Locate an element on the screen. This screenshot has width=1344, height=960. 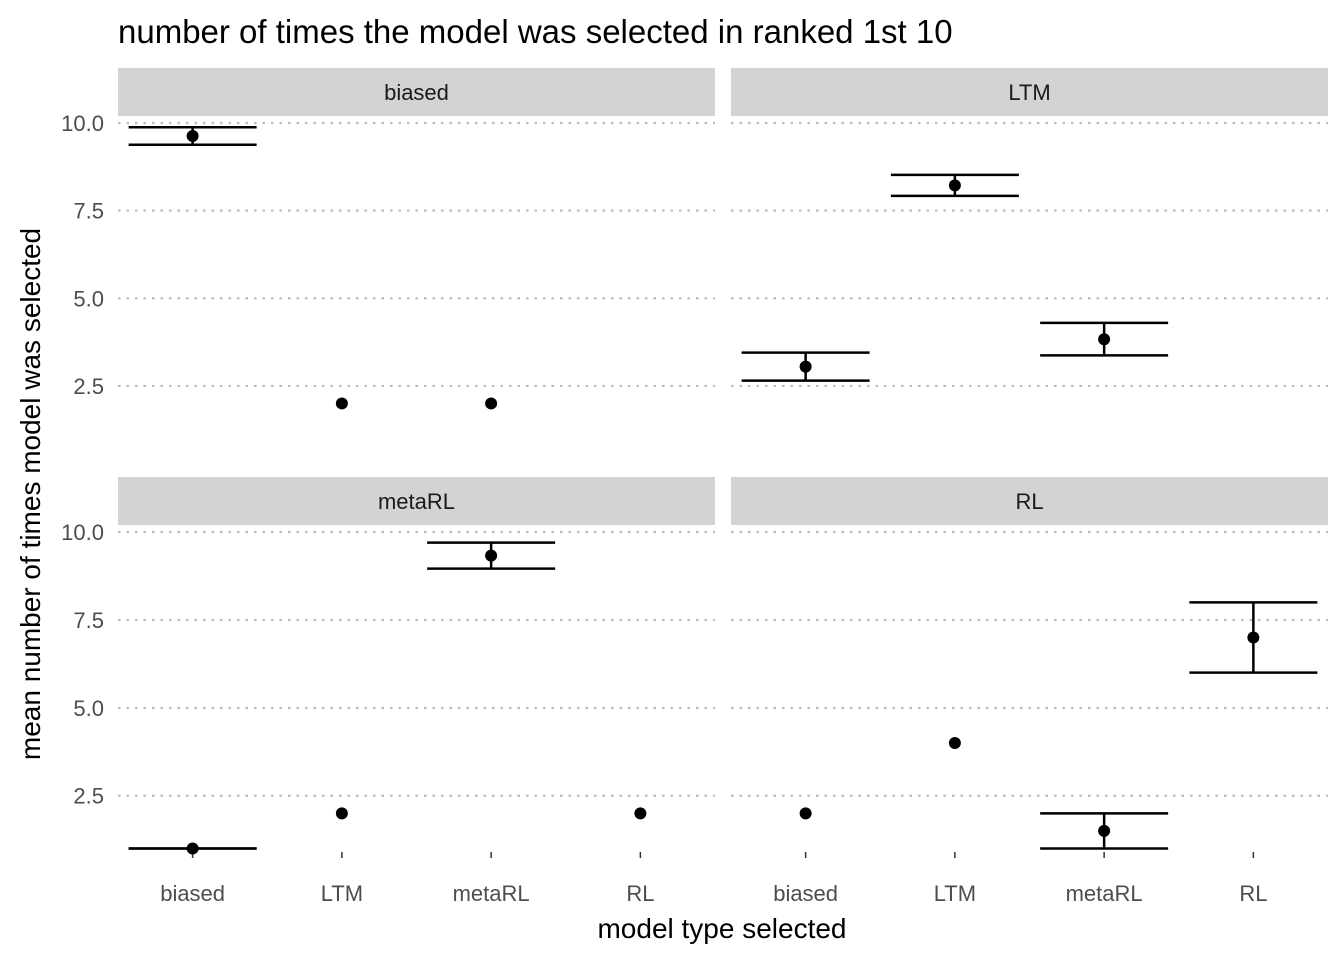
facet-strip-metarl is located at coordinates (416, 501).